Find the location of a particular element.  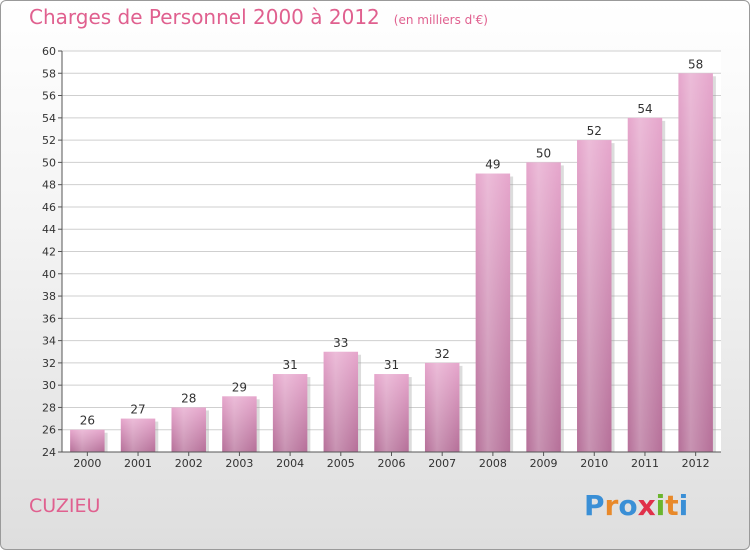

data-label-2008: 49 is located at coordinates (492, 165).